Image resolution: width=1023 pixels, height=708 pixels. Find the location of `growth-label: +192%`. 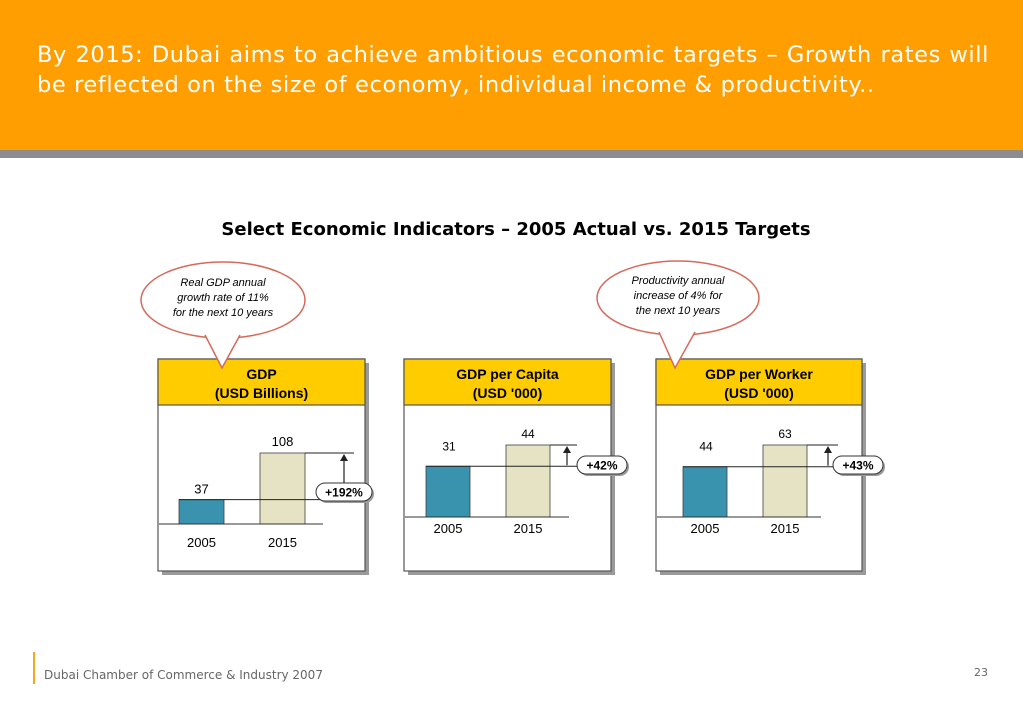

growth-label: +192% is located at coordinates (344, 493).